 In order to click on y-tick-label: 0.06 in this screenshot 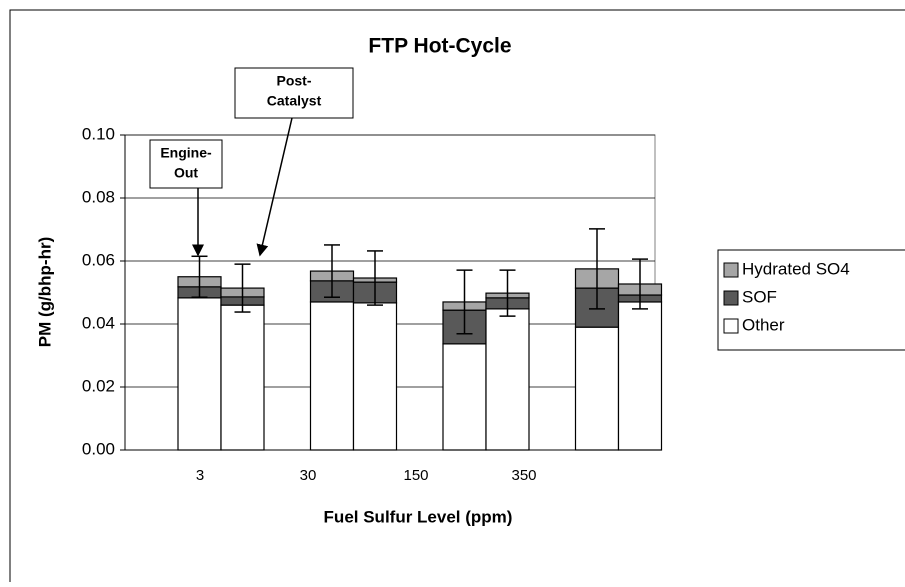, I will do `click(98, 259)`.